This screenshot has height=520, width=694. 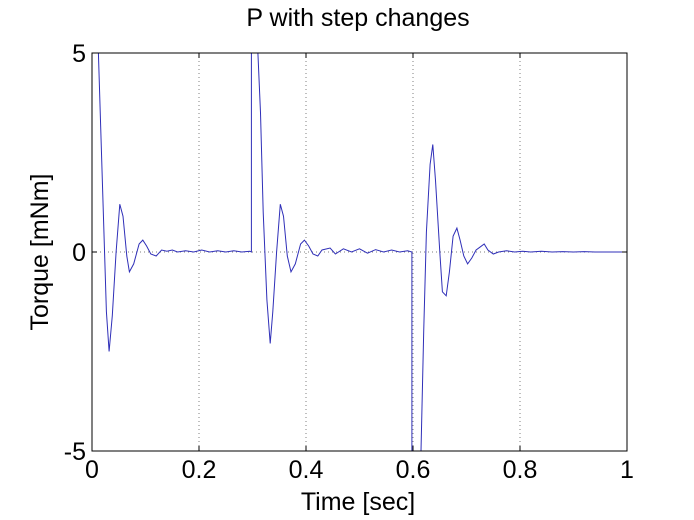 What do you see at coordinates (40, 252) in the screenshot?
I see `y-axis-label: Torque [mNm]` at bounding box center [40, 252].